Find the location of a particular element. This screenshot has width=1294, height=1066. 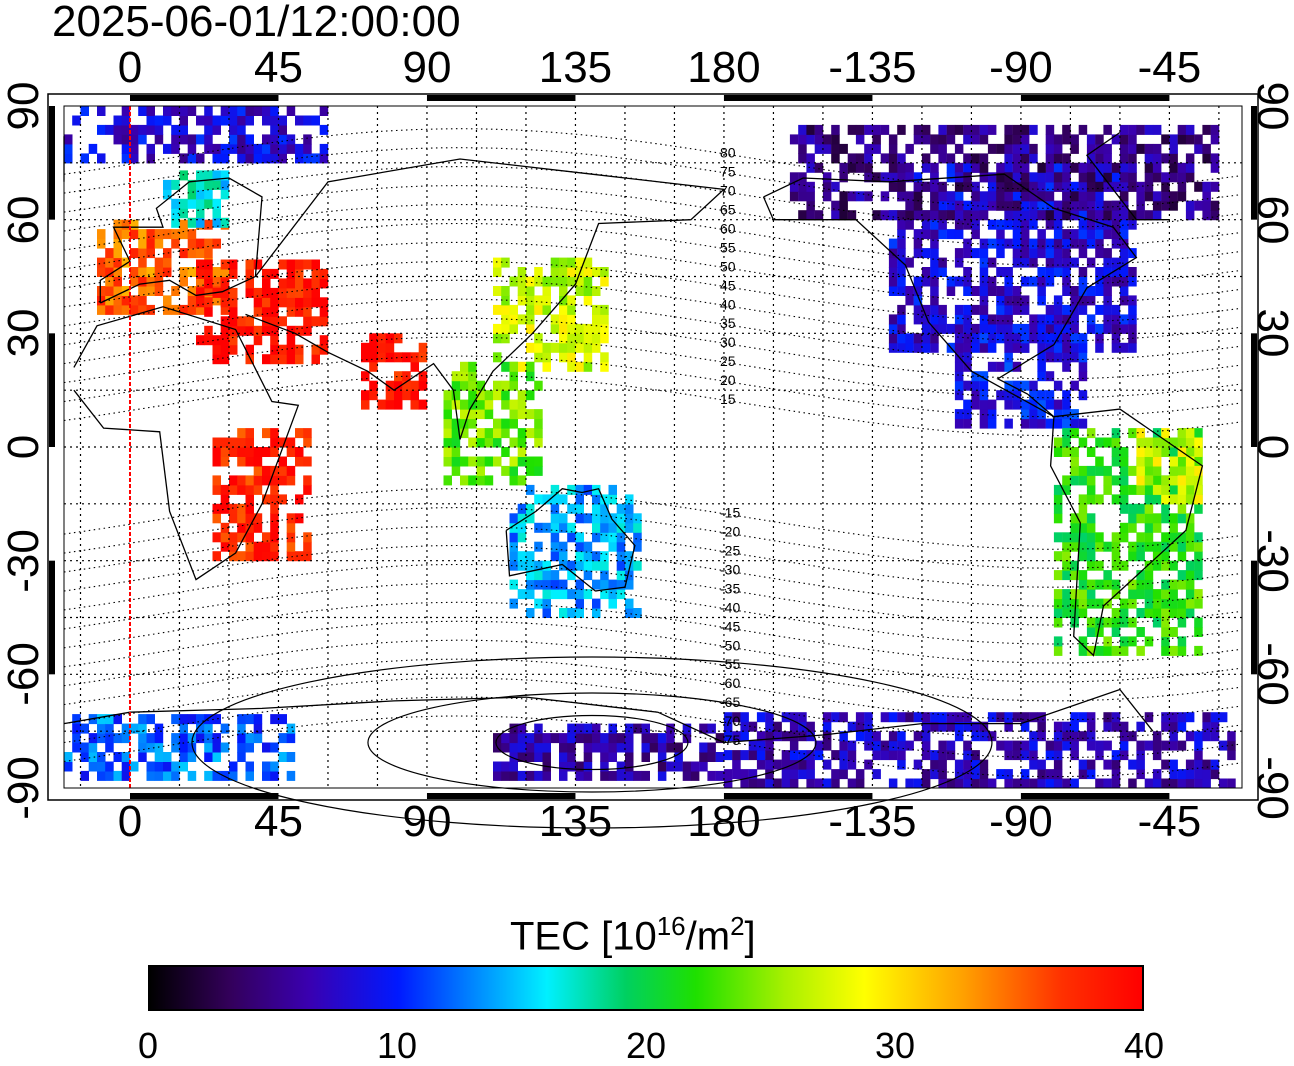

mlat-contour is located at coordinates (653, 651).